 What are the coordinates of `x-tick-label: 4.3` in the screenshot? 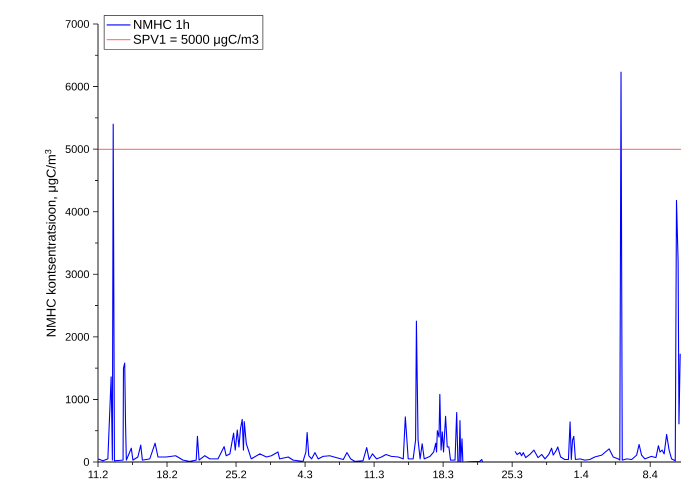 It's located at (305, 474).